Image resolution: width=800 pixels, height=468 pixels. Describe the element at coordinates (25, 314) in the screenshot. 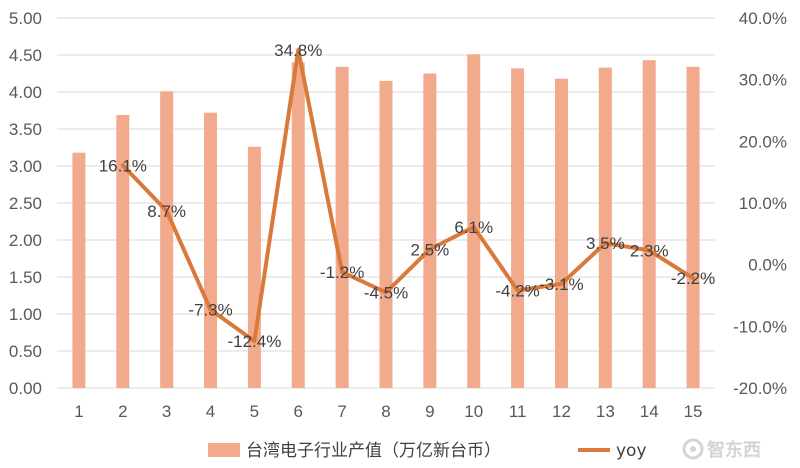

I see `left-tick-label: 1.00` at that location.